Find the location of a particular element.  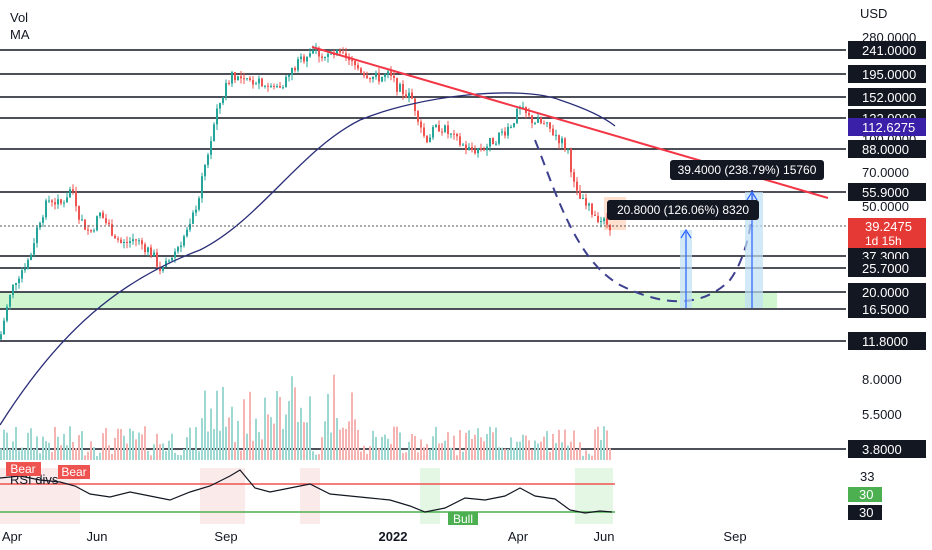

ma-value-badge: 112.6275 is located at coordinates (887, 127).